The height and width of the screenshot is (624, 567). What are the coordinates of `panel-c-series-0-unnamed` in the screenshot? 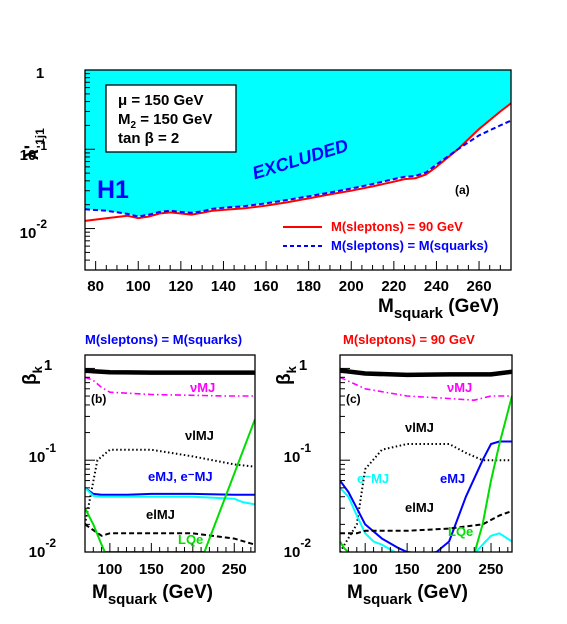 It's located at (426, 373).